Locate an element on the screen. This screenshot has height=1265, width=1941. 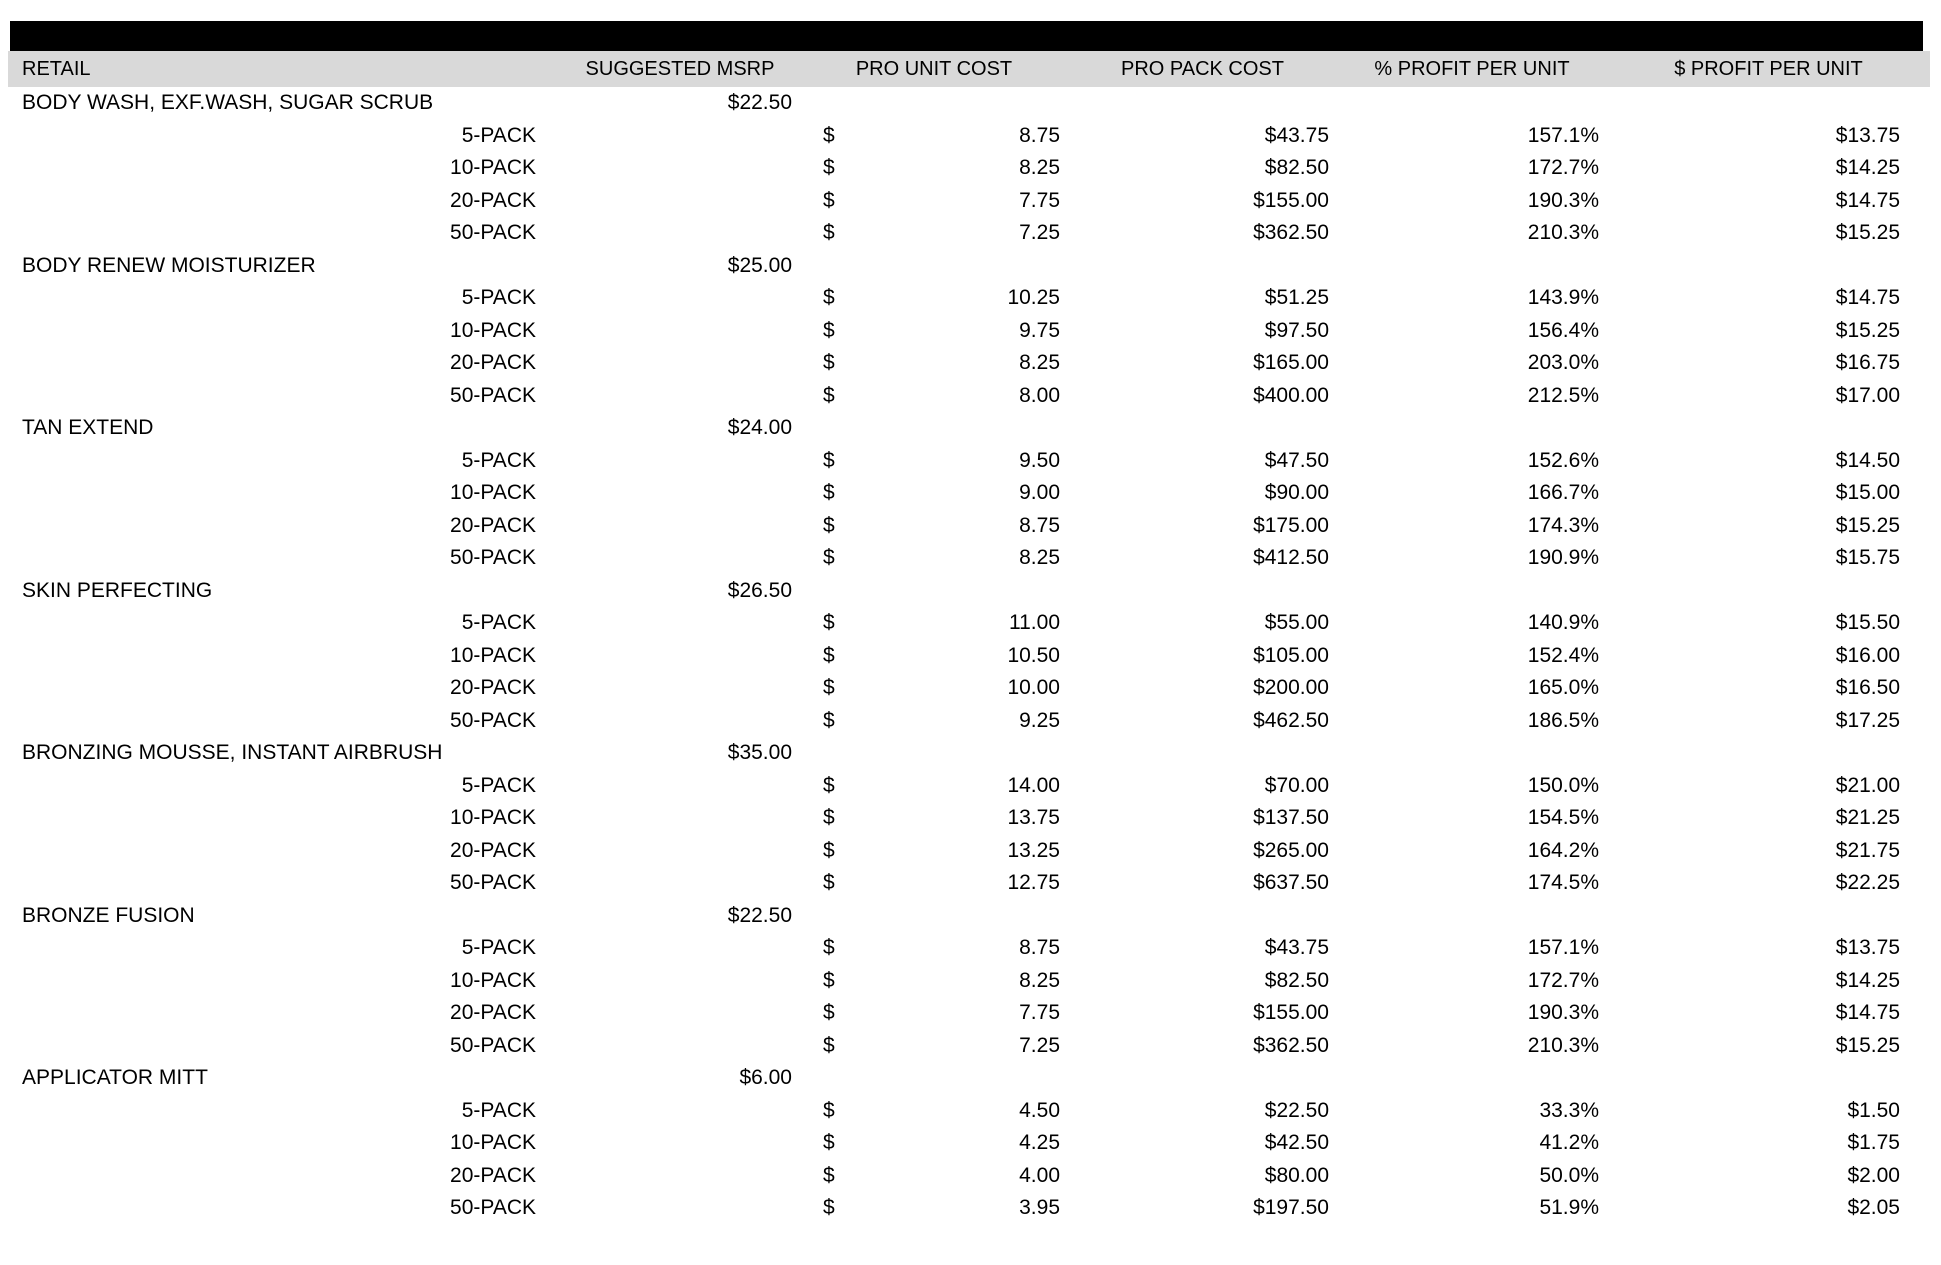
dollar-profit-cell: $2.00 is located at coordinates (1873, 1175).